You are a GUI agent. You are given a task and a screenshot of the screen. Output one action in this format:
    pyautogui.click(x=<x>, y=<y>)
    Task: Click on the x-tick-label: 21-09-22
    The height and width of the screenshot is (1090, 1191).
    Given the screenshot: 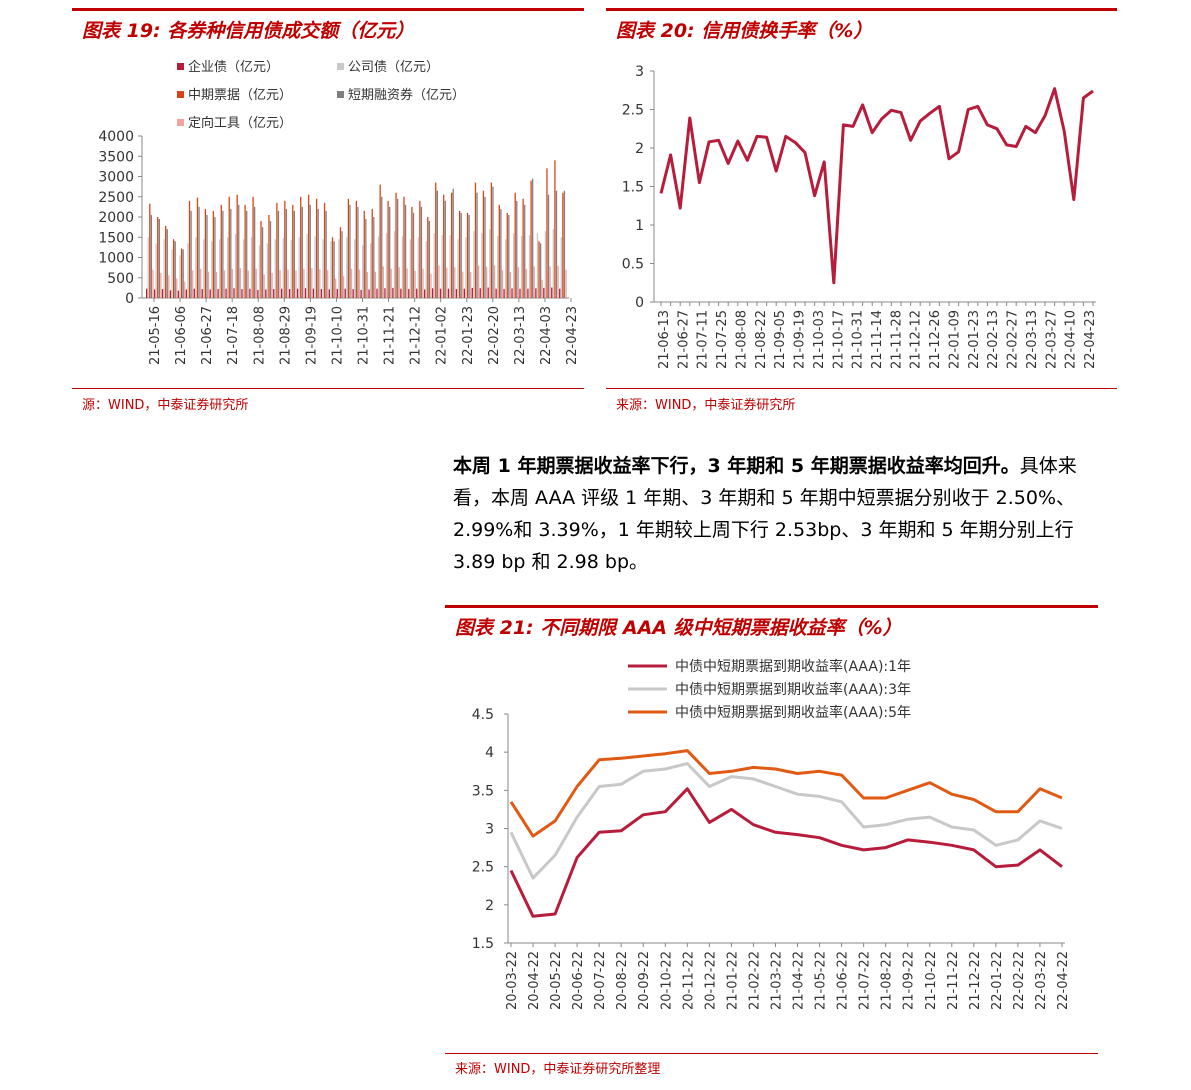 What is the action you would take?
    pyautogui.click(x=909, y=980)
    